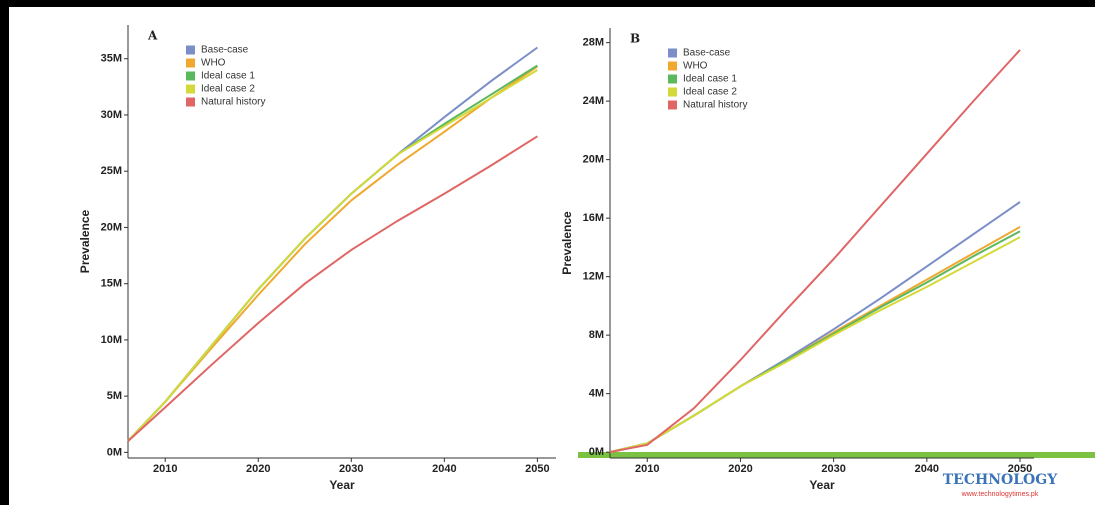 This screenshot has width=1095, height=505. I want to click on y-tick-label: 28M, so click(593, 43).